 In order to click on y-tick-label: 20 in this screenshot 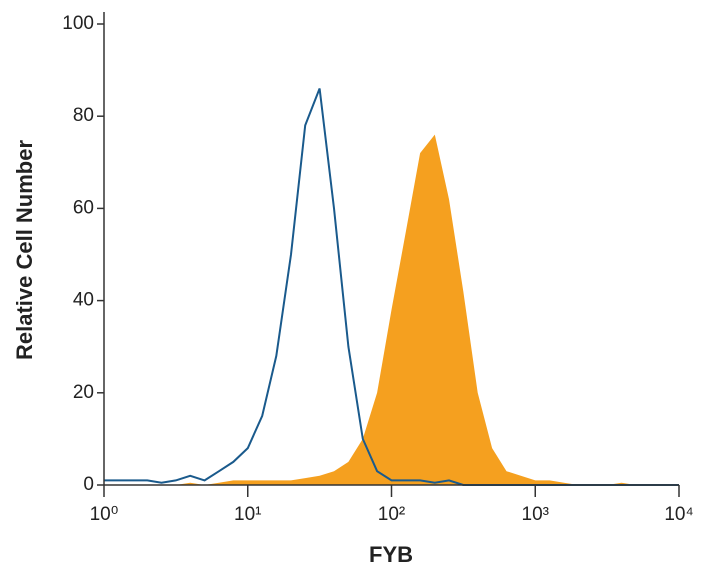, I will do `click(83, 392)`.